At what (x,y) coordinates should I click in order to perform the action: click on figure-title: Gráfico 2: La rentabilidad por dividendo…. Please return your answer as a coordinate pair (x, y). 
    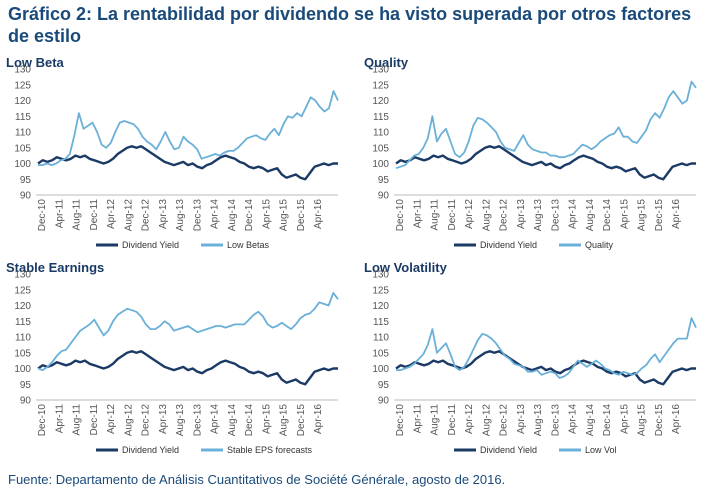
    Looking at the image, I should click on (350, 25).